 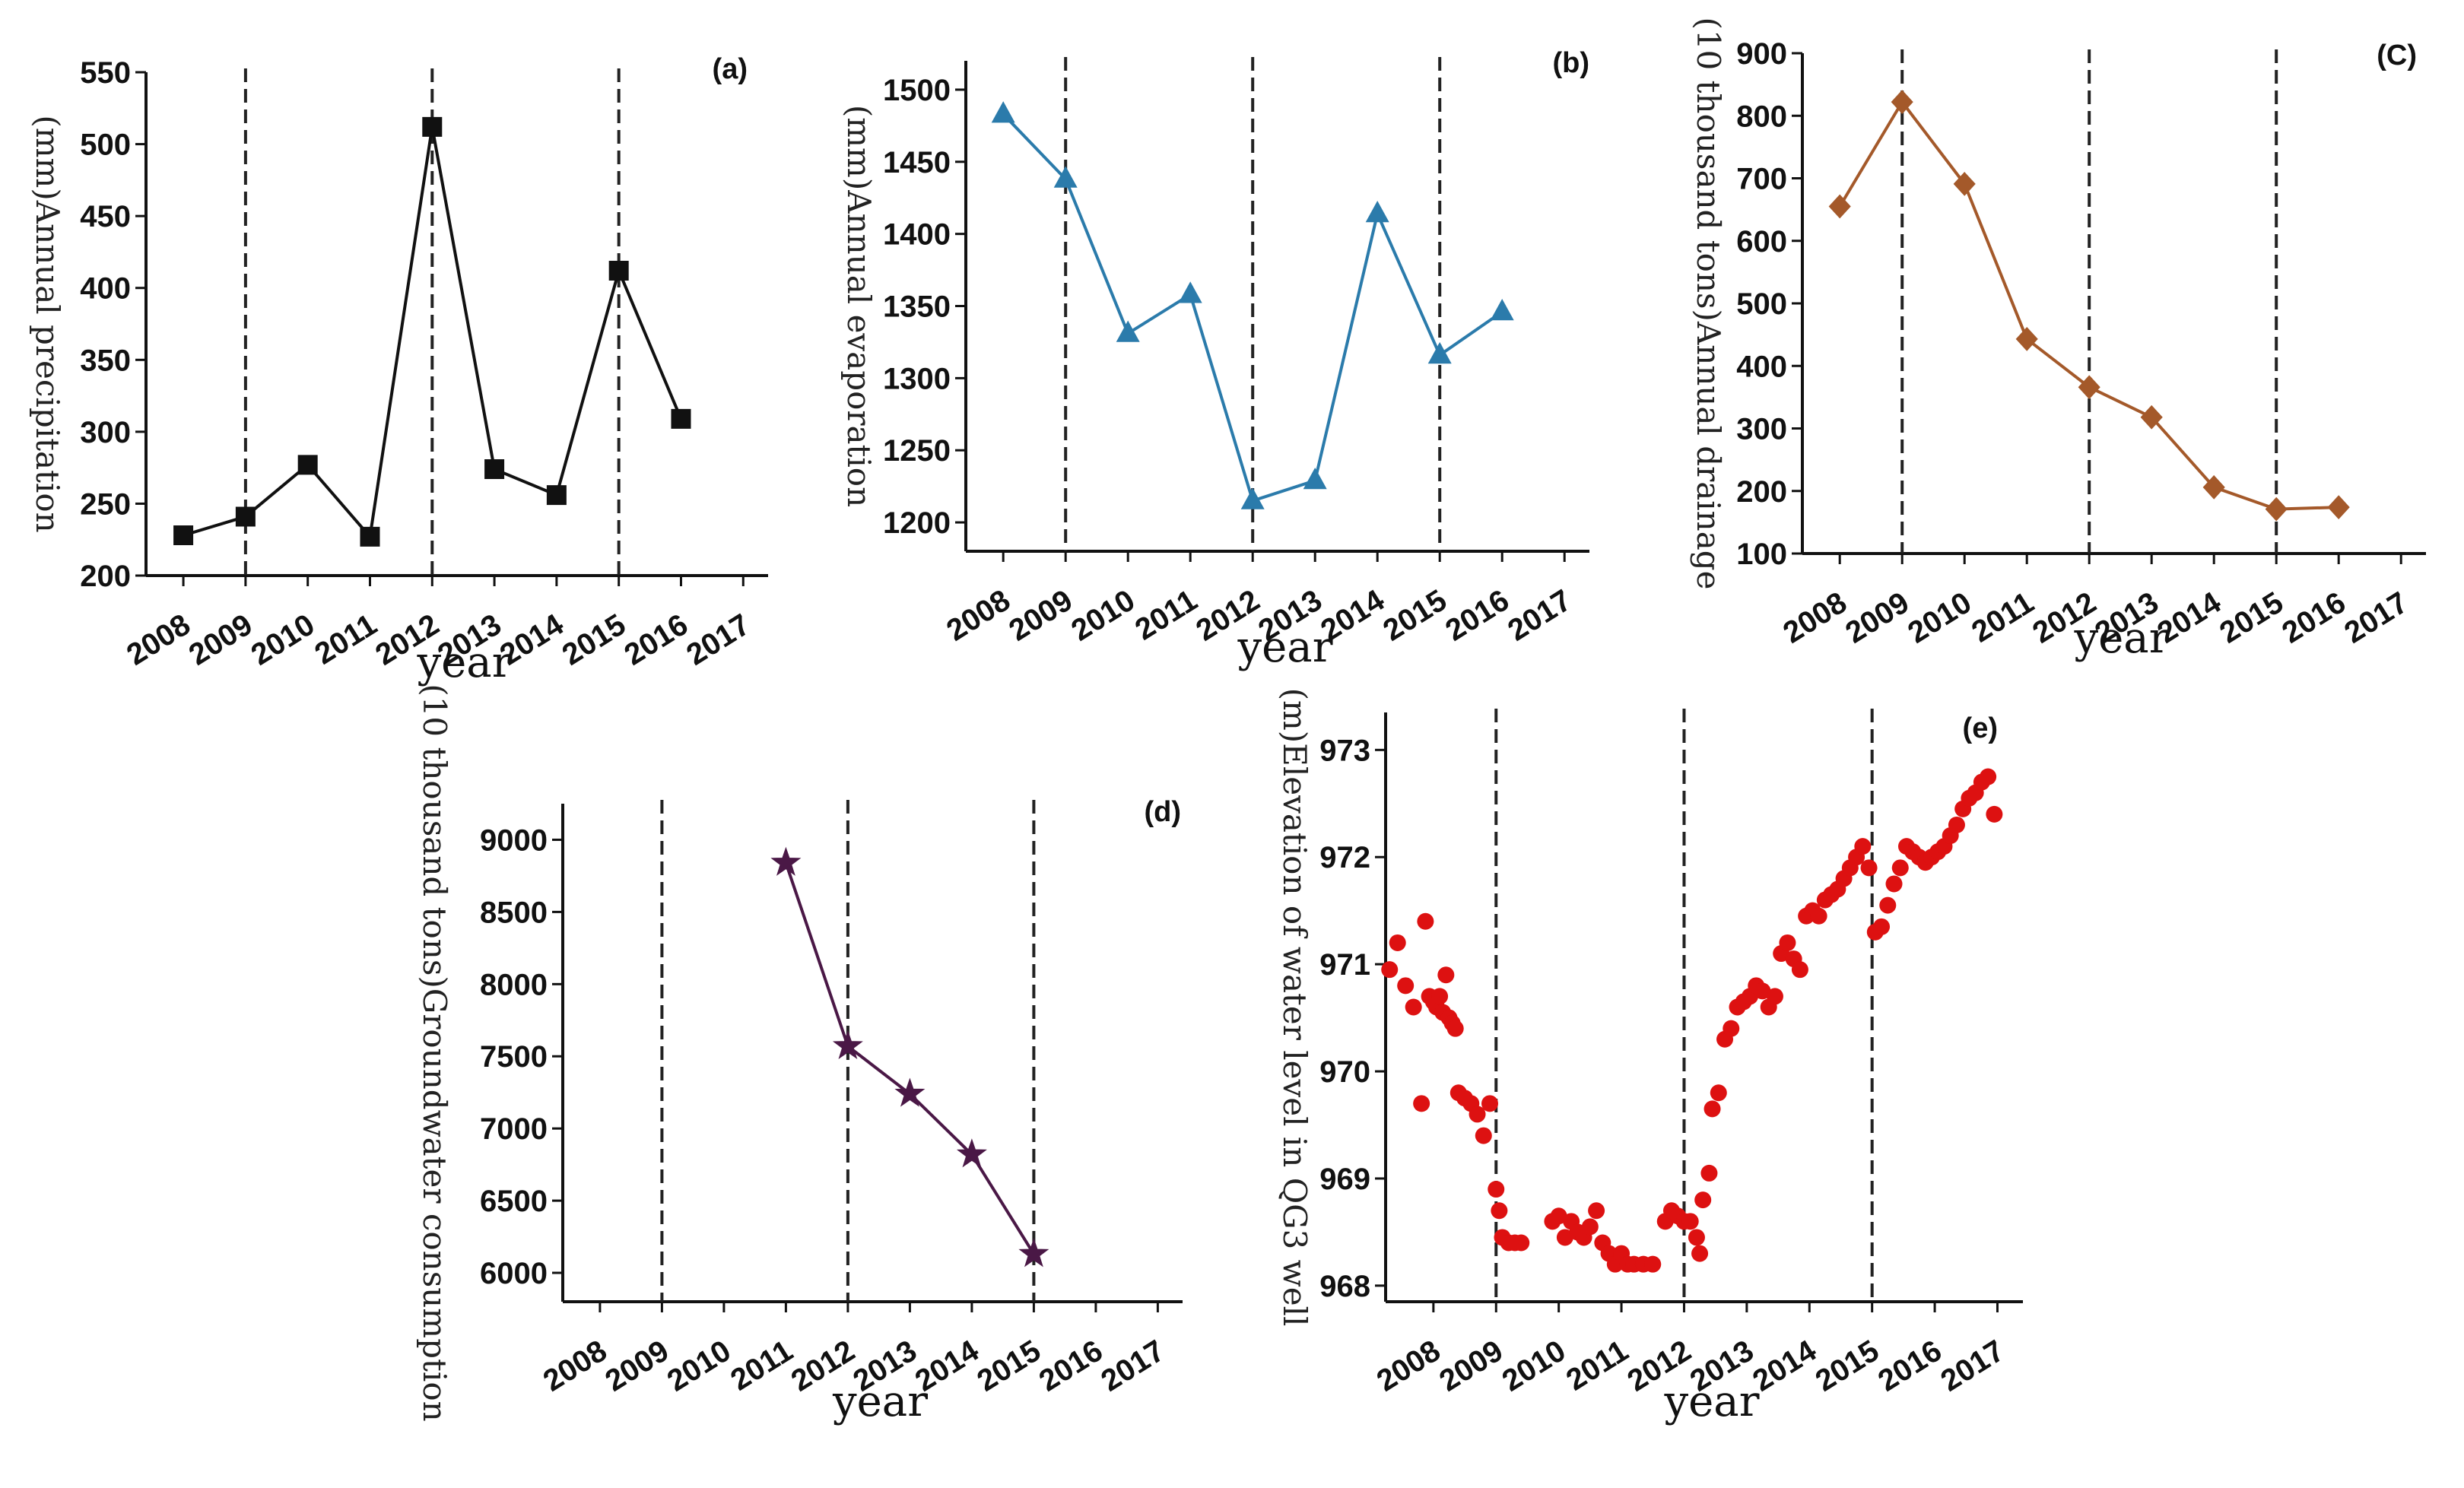 What do you see at coordinates (917, 378) in the screenshot?
I see `y-tick-label: 1300` at bounding box center [917, 378].